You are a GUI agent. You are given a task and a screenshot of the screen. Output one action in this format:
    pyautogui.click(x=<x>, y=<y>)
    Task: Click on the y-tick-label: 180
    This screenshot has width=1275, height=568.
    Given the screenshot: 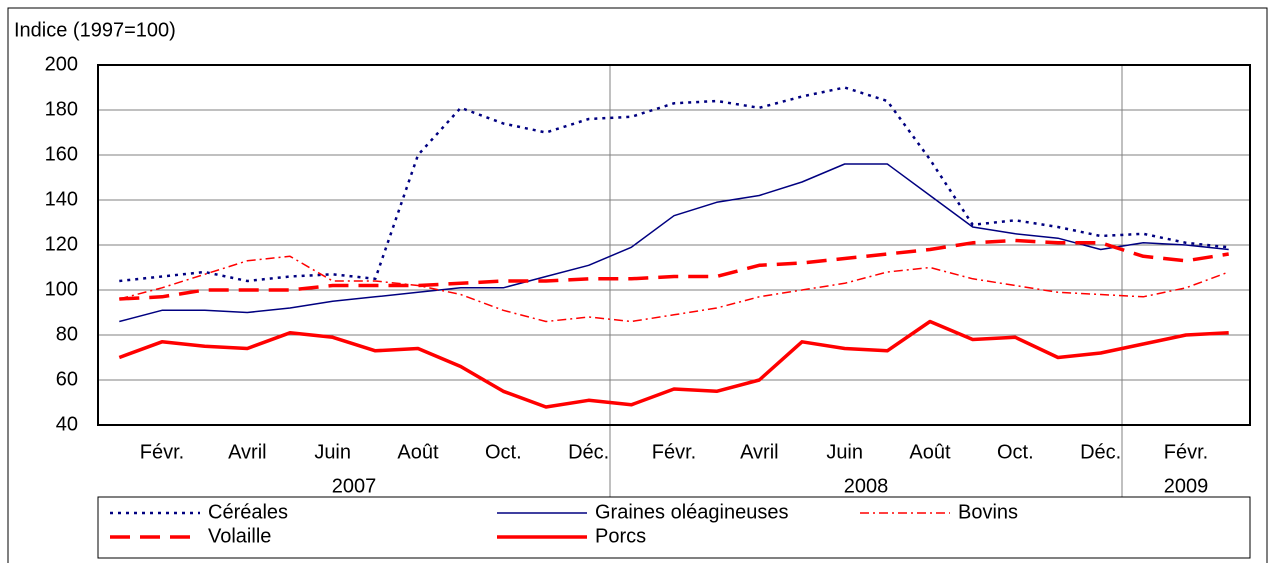 What is the action you would take?
    pyautogui.click(x=61, y=109)
    